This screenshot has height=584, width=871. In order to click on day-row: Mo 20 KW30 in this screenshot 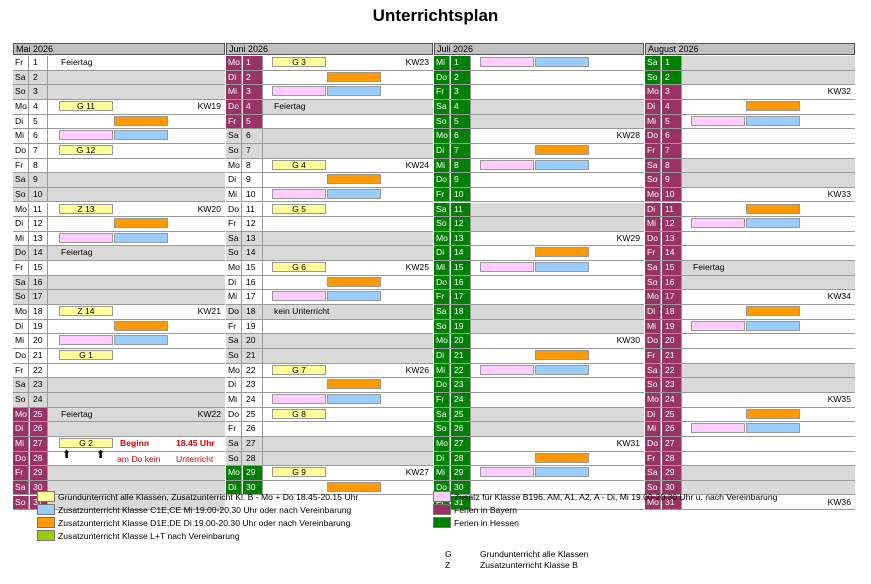, I will do `click(539, 341)`.